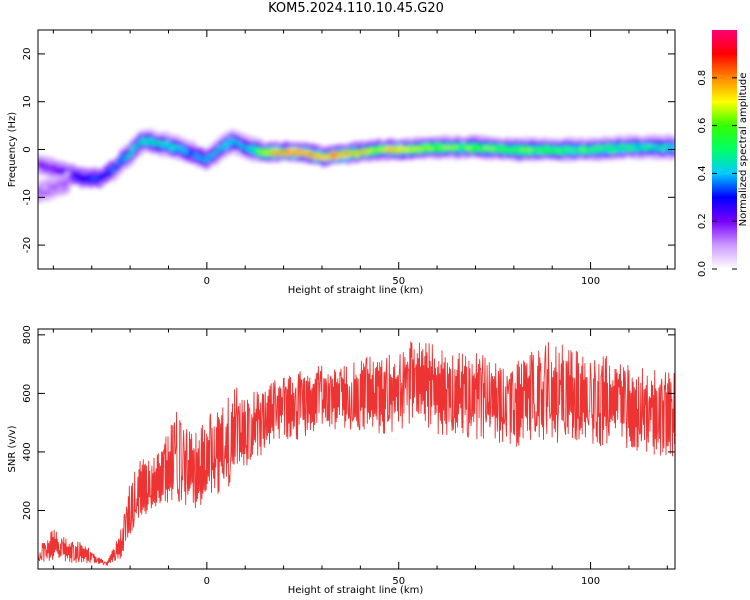 The height and width of the screenshot is (600, 750). Describe the element at coordinates (27, 197) in the screenshot. I see `spec-ytick-label: -10` at that location.